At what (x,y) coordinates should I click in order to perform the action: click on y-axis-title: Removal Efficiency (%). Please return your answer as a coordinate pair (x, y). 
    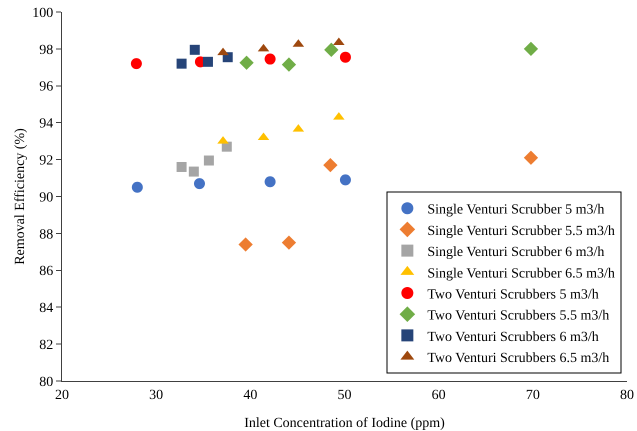
    Looking at the image, I should click on (20, 196).